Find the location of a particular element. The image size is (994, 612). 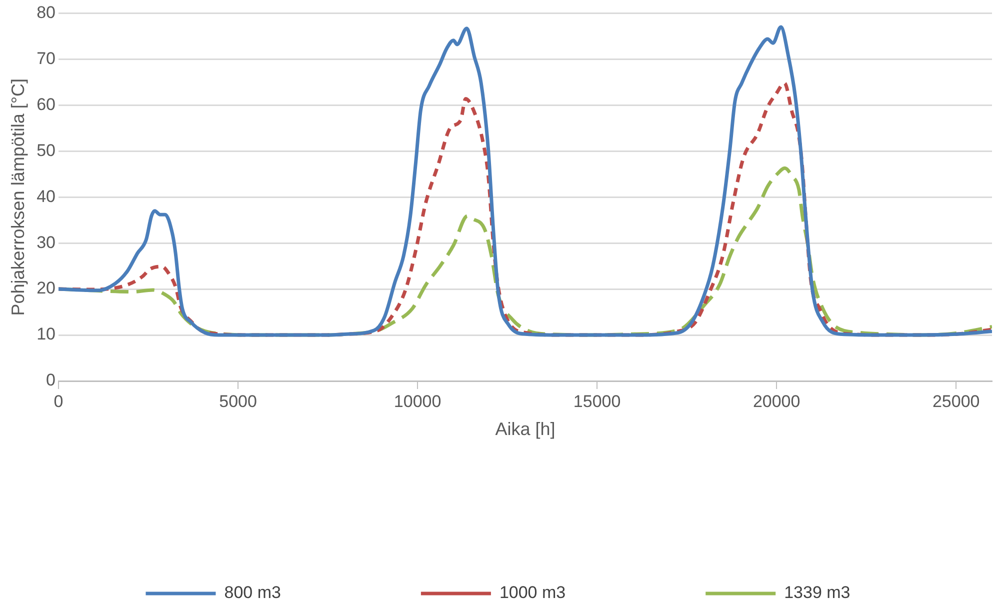

x-tick-label: 25000 is located at coordinates (956, 401).